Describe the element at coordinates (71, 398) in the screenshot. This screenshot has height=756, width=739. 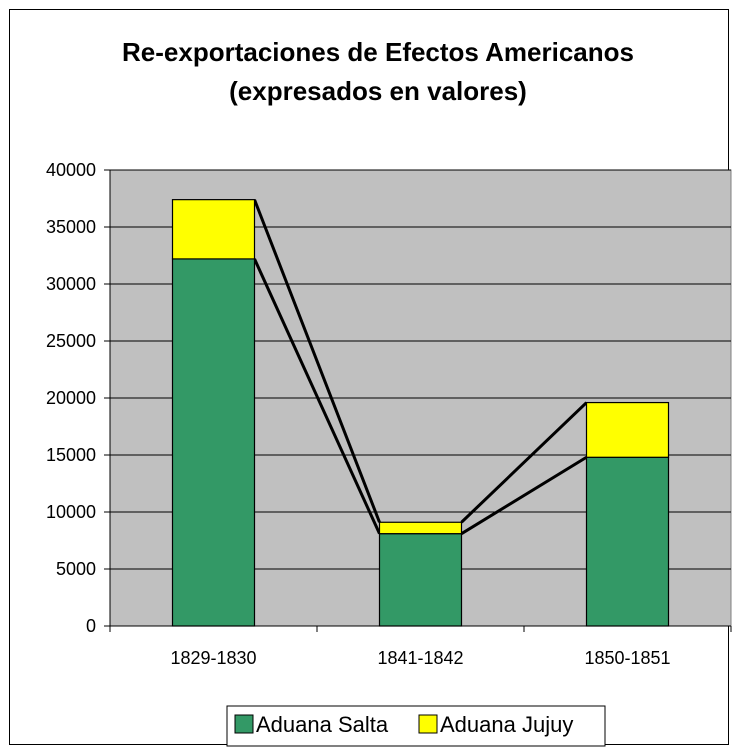
I see `y-tick-label: 20000` at that location.